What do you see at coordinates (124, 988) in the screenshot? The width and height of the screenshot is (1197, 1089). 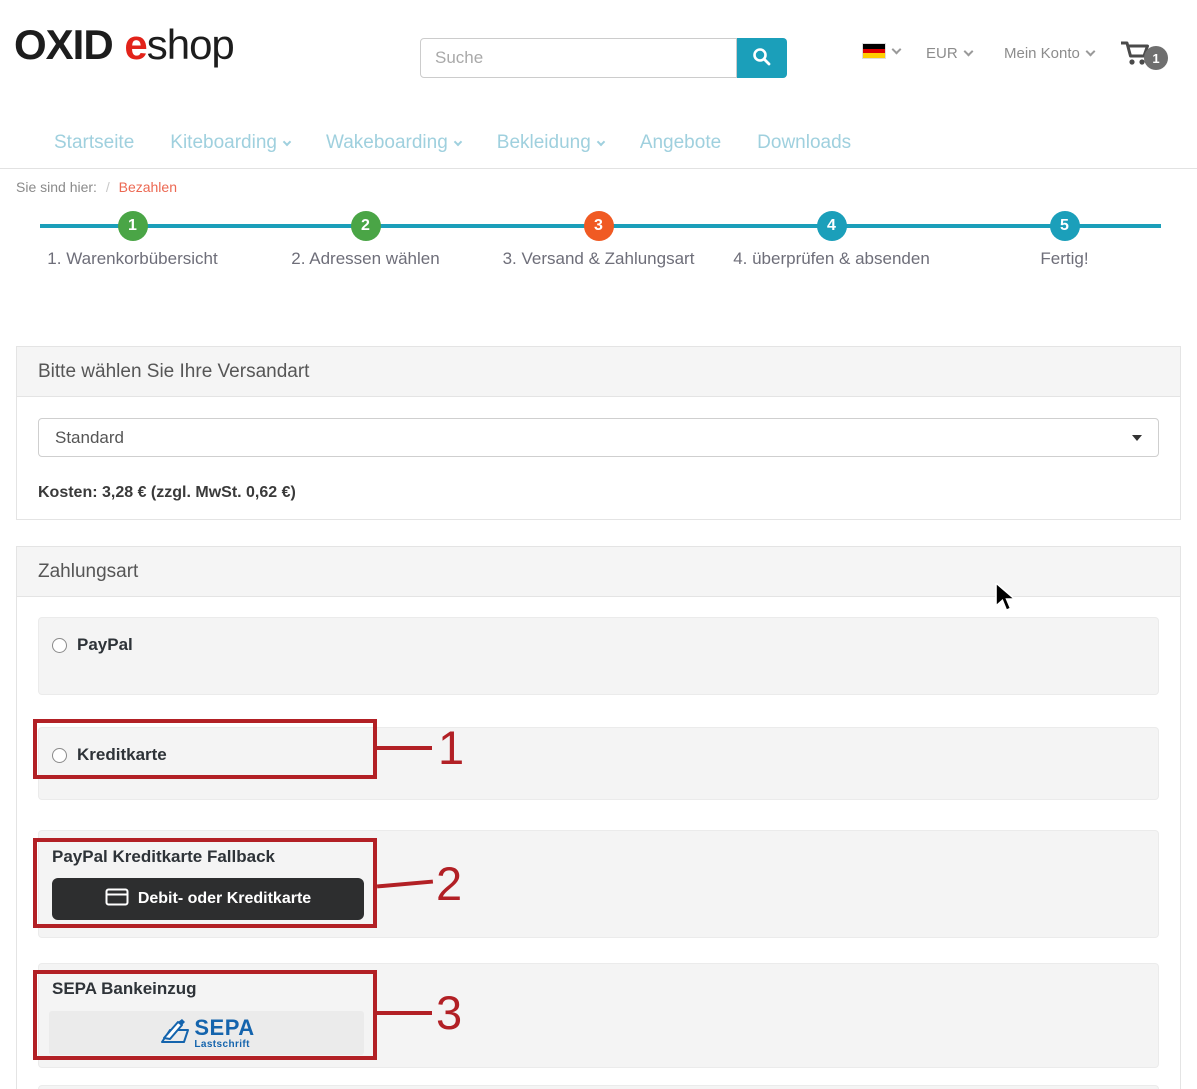 I see `sepa-section-title: SEPA Bankeinzug` at bounding box center [124, 988].